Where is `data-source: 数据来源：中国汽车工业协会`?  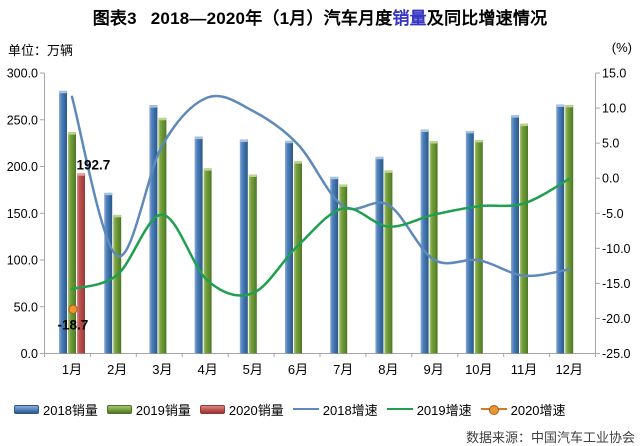 data-source: 数据来源：中国汽车工业协会 is located at coordinates (550, 437).